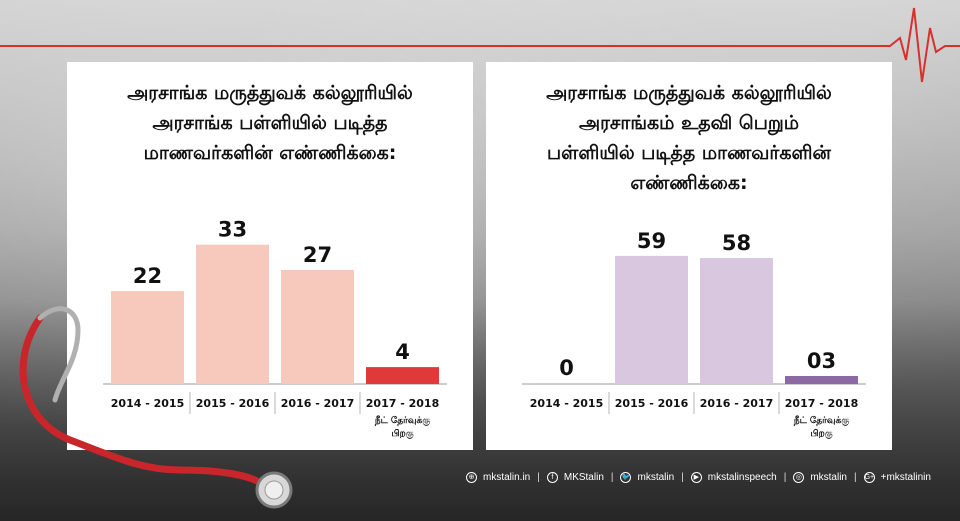 The image size is (960, 521). Describe the element at coordinates (552, 477) in the screenshot. I see `facebook-icon: f` at that location.